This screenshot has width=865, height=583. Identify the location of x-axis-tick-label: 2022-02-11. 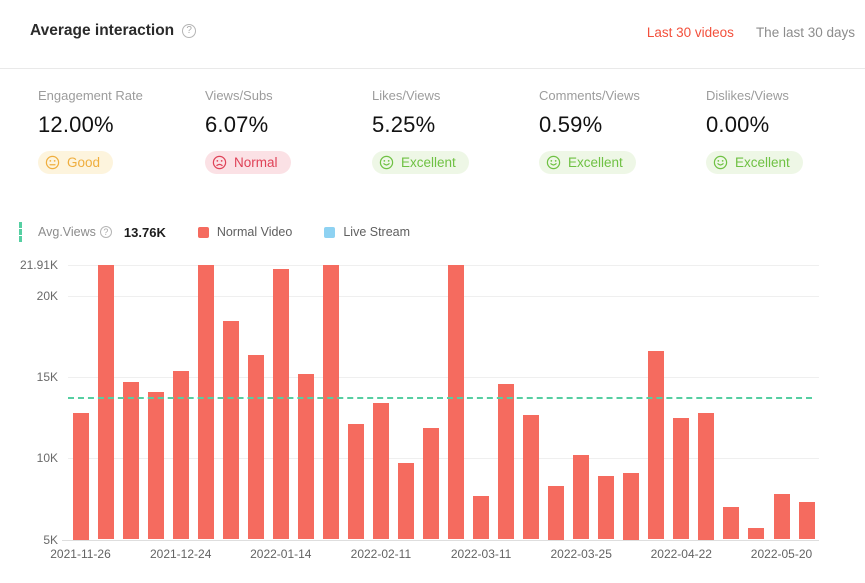
(381, 553).